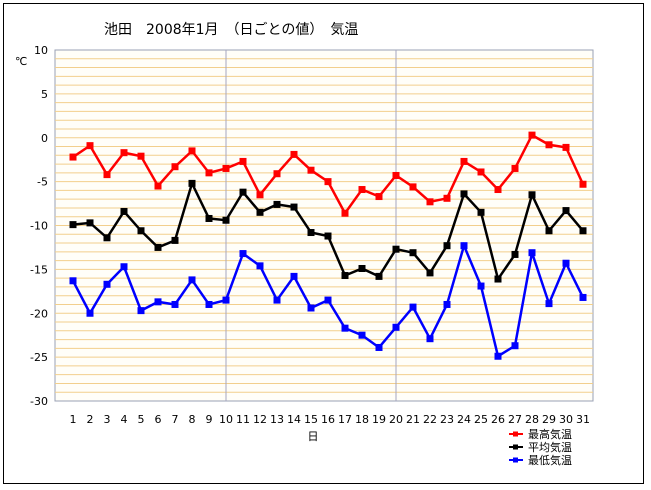  I want to click on legend-swatch-marker, so click(515, 434).